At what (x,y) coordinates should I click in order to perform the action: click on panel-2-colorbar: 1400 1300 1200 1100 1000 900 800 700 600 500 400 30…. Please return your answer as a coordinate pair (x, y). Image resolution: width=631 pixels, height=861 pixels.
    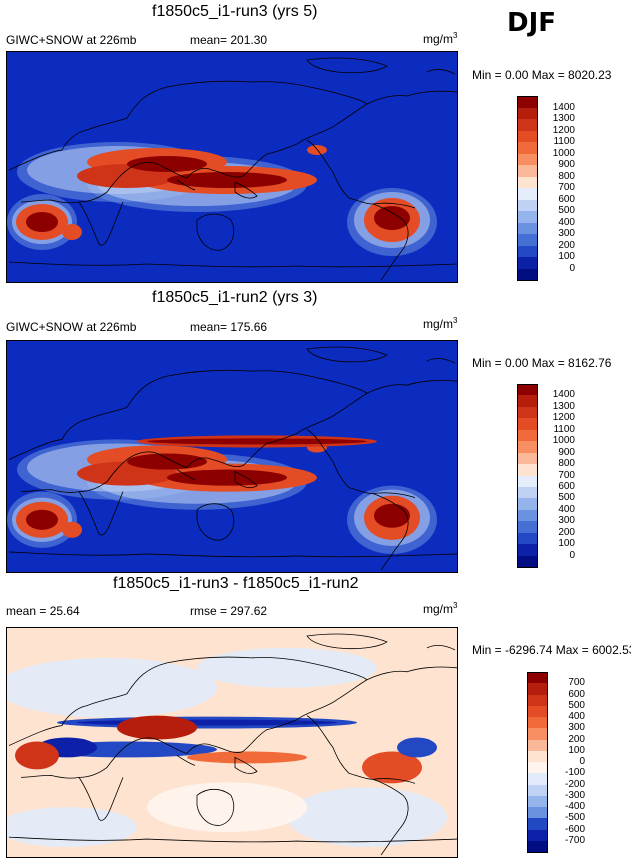
    Looking at the image, I should click on (552, 476).